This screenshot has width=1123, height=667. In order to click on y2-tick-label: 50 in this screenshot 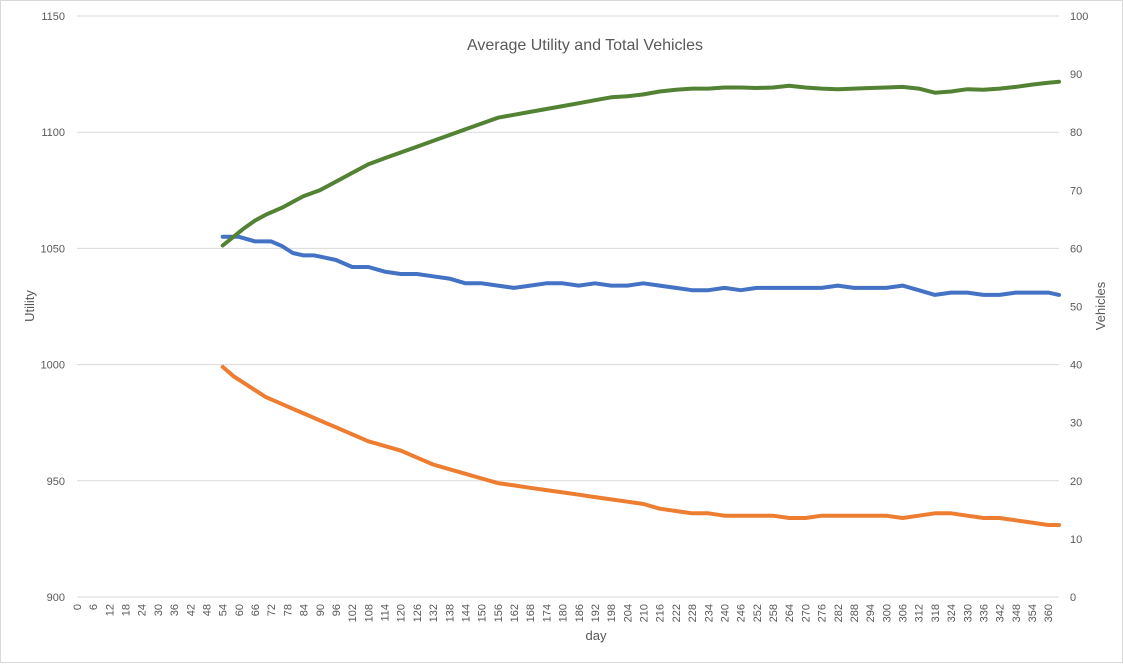, I will do `click(1076, 308)`.